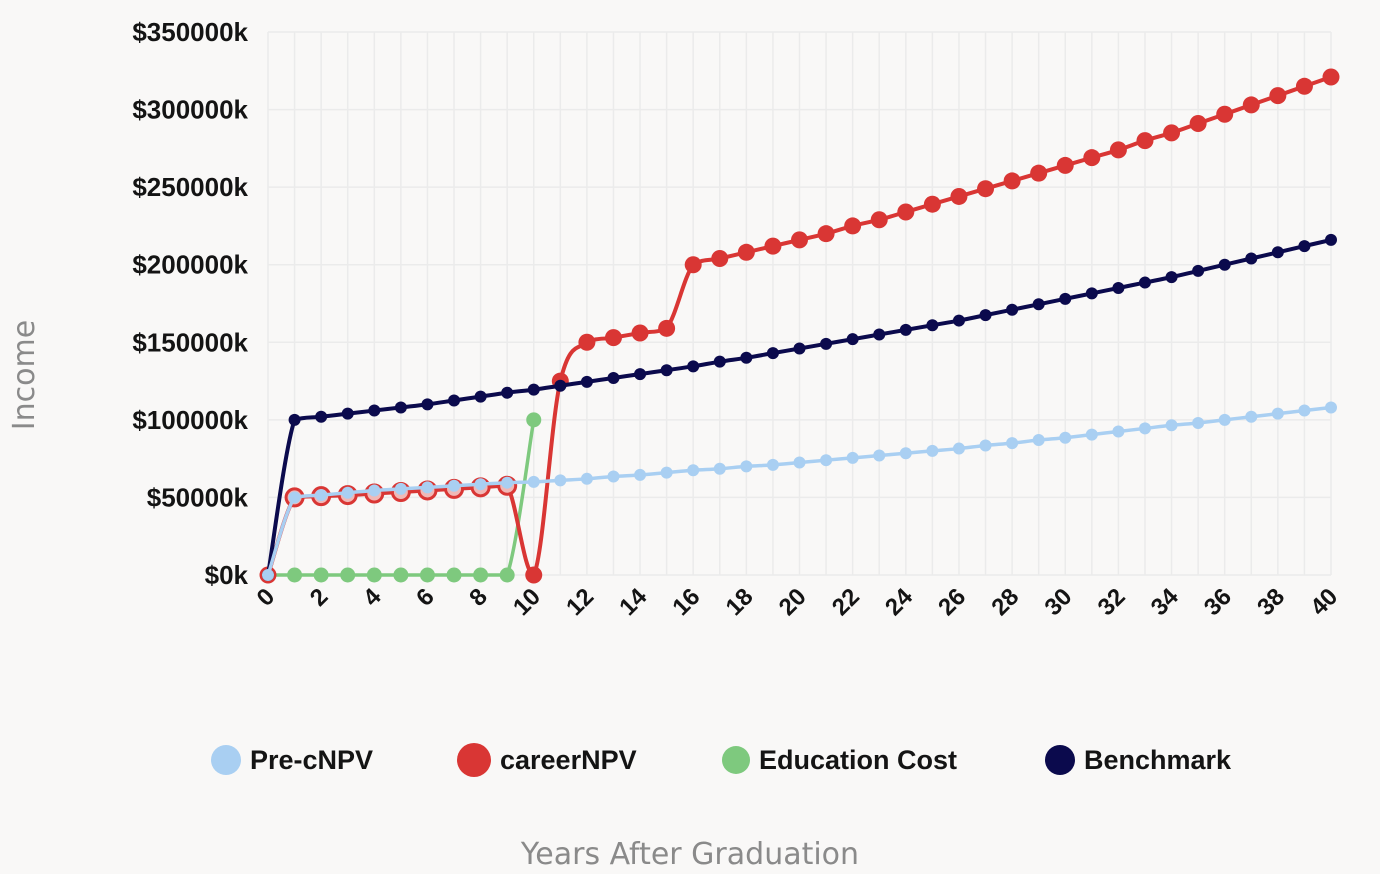 Image resolution: width=1380 pixels, height=874 pixels. Describe the element at coordinates (839, 760) in the screenshot. I see `legend-item-education-cost: Education Cost` at that location.